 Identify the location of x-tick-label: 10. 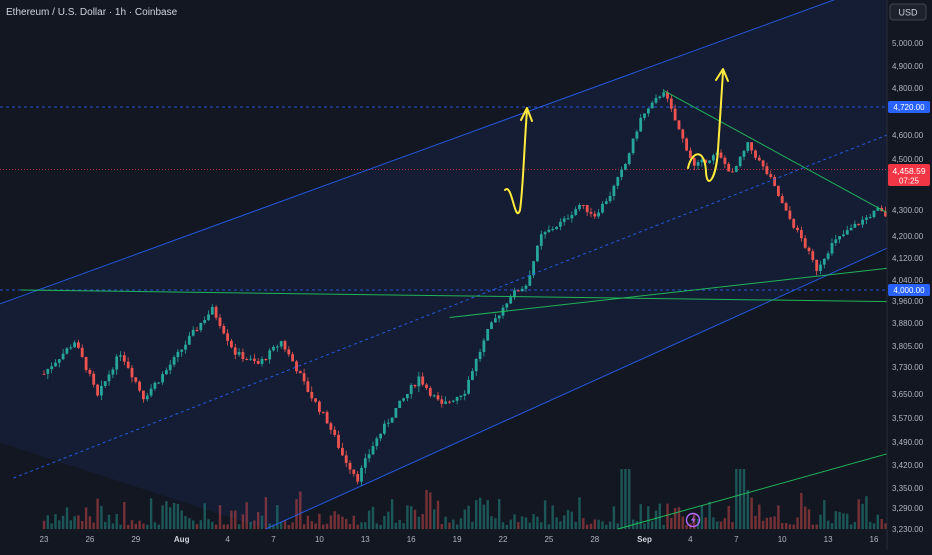
(319, 539).